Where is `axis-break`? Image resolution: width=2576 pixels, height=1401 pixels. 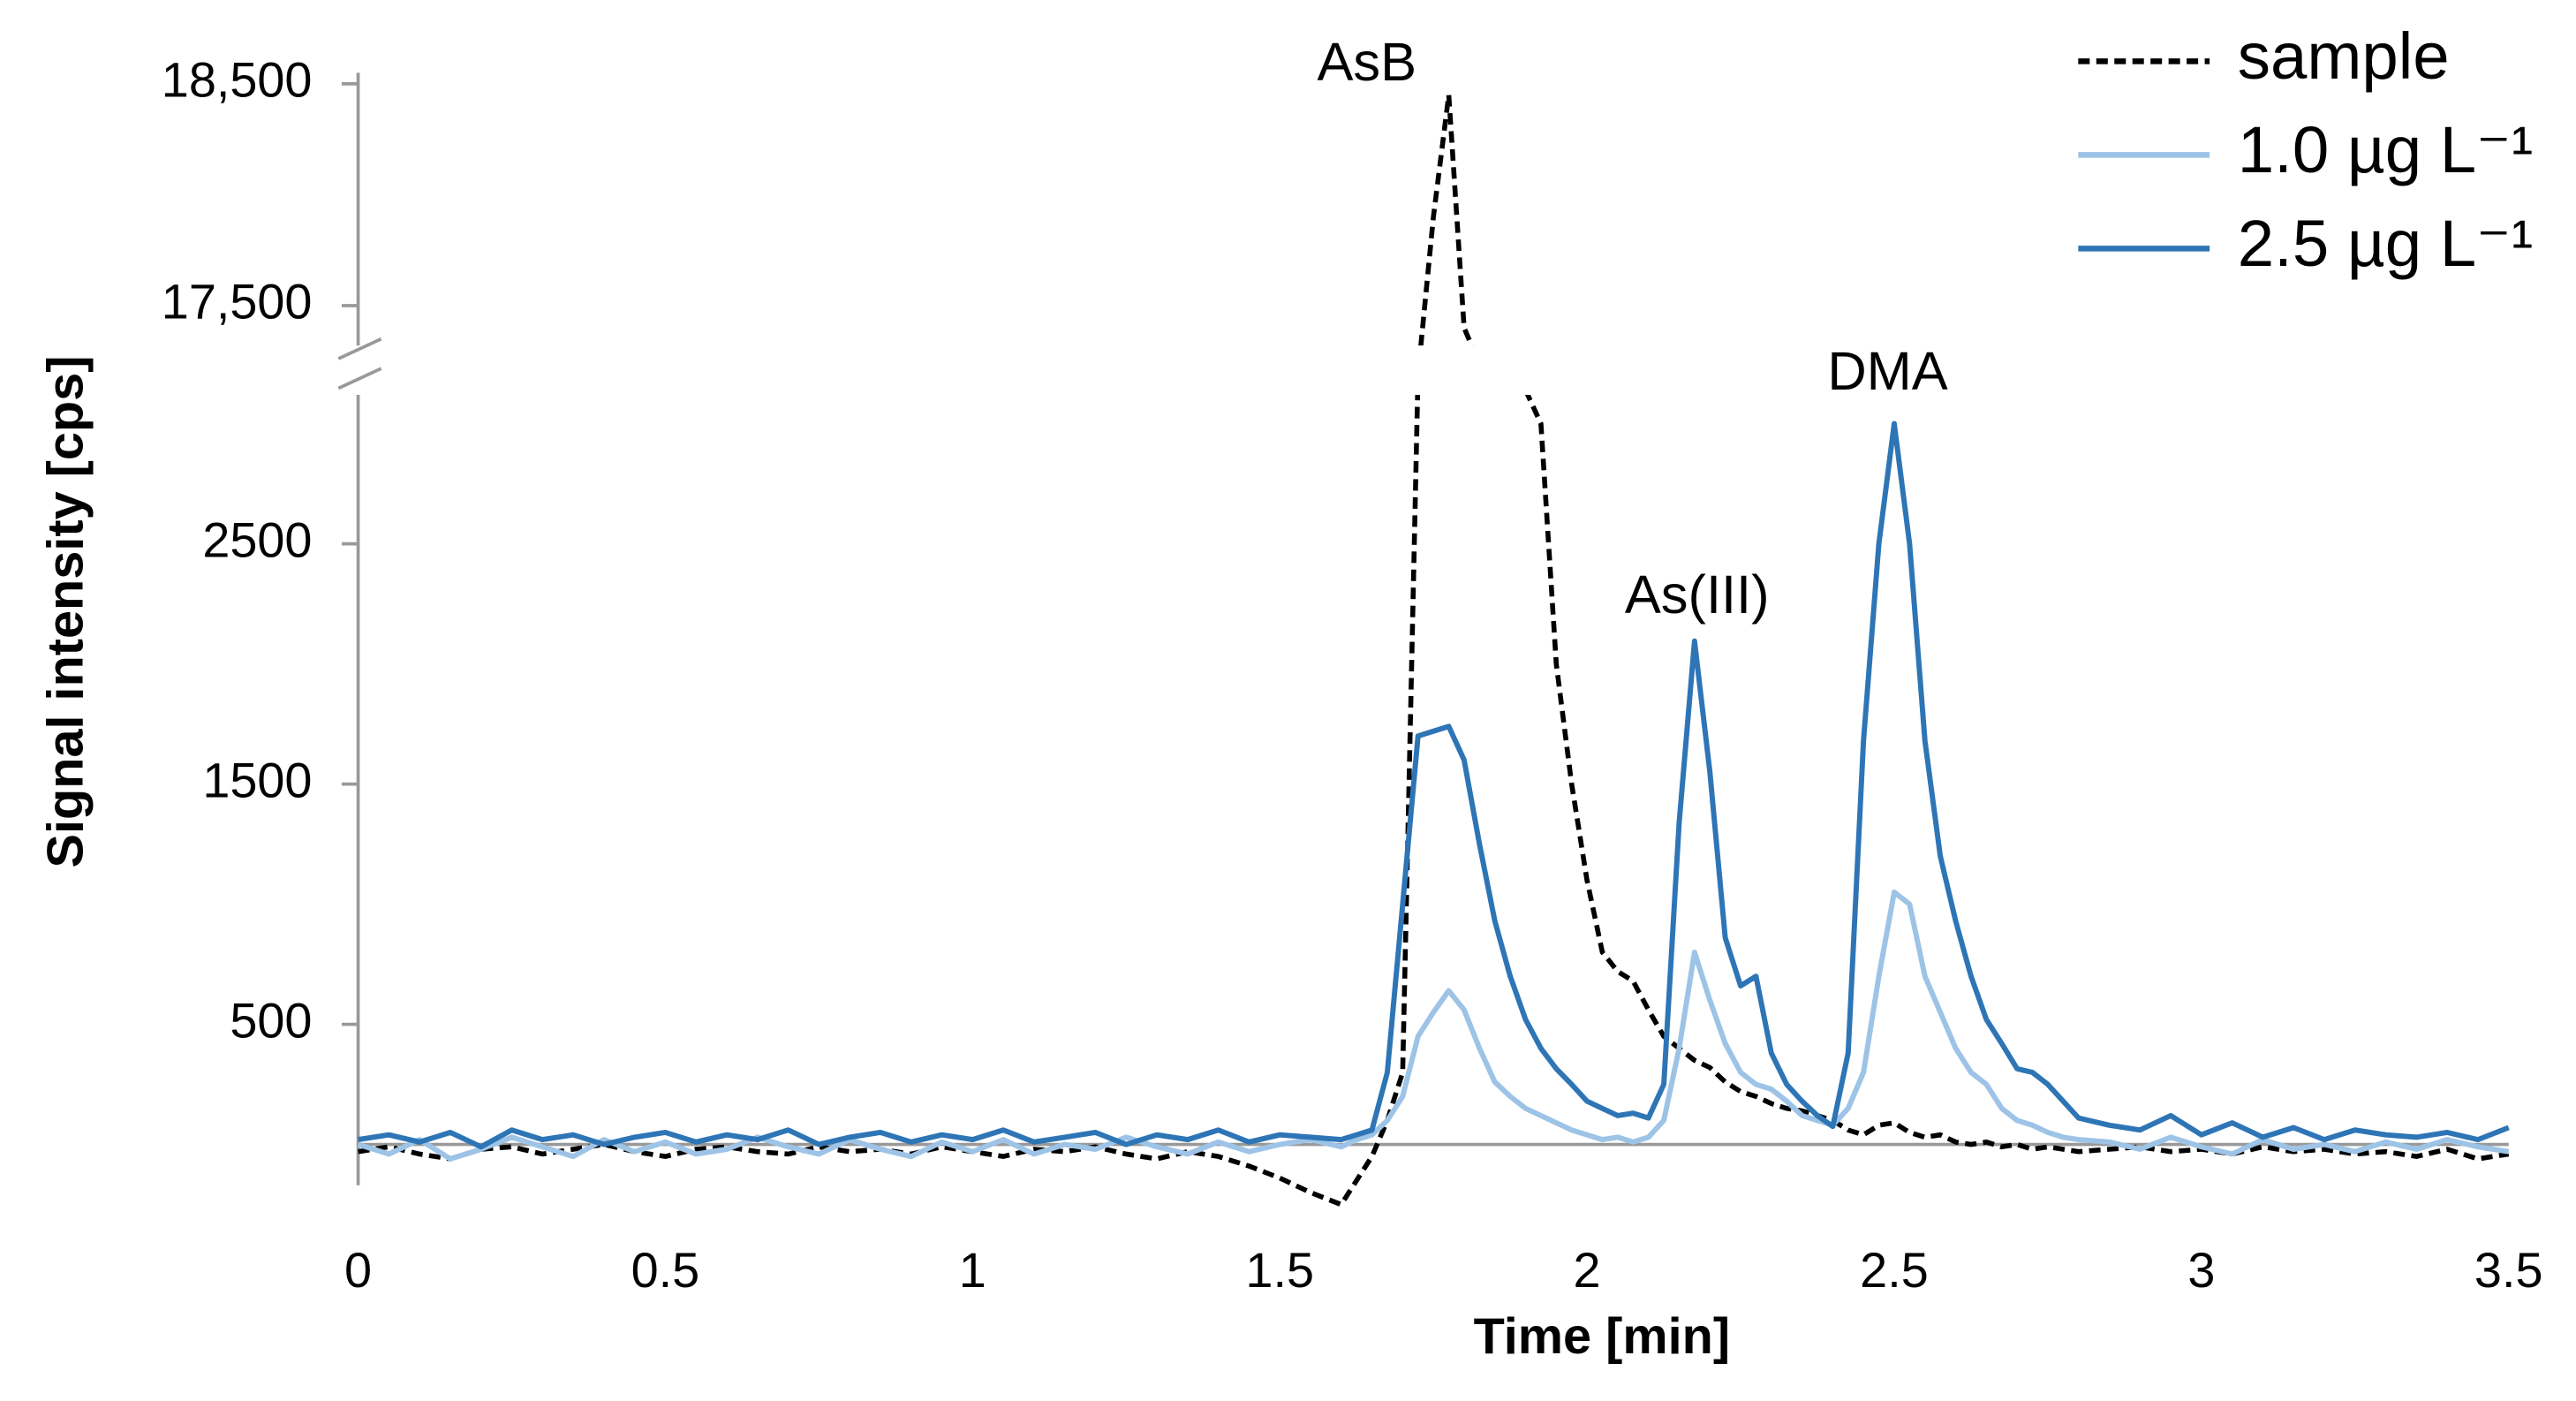 axis-break is located at coordinates (359, 363).